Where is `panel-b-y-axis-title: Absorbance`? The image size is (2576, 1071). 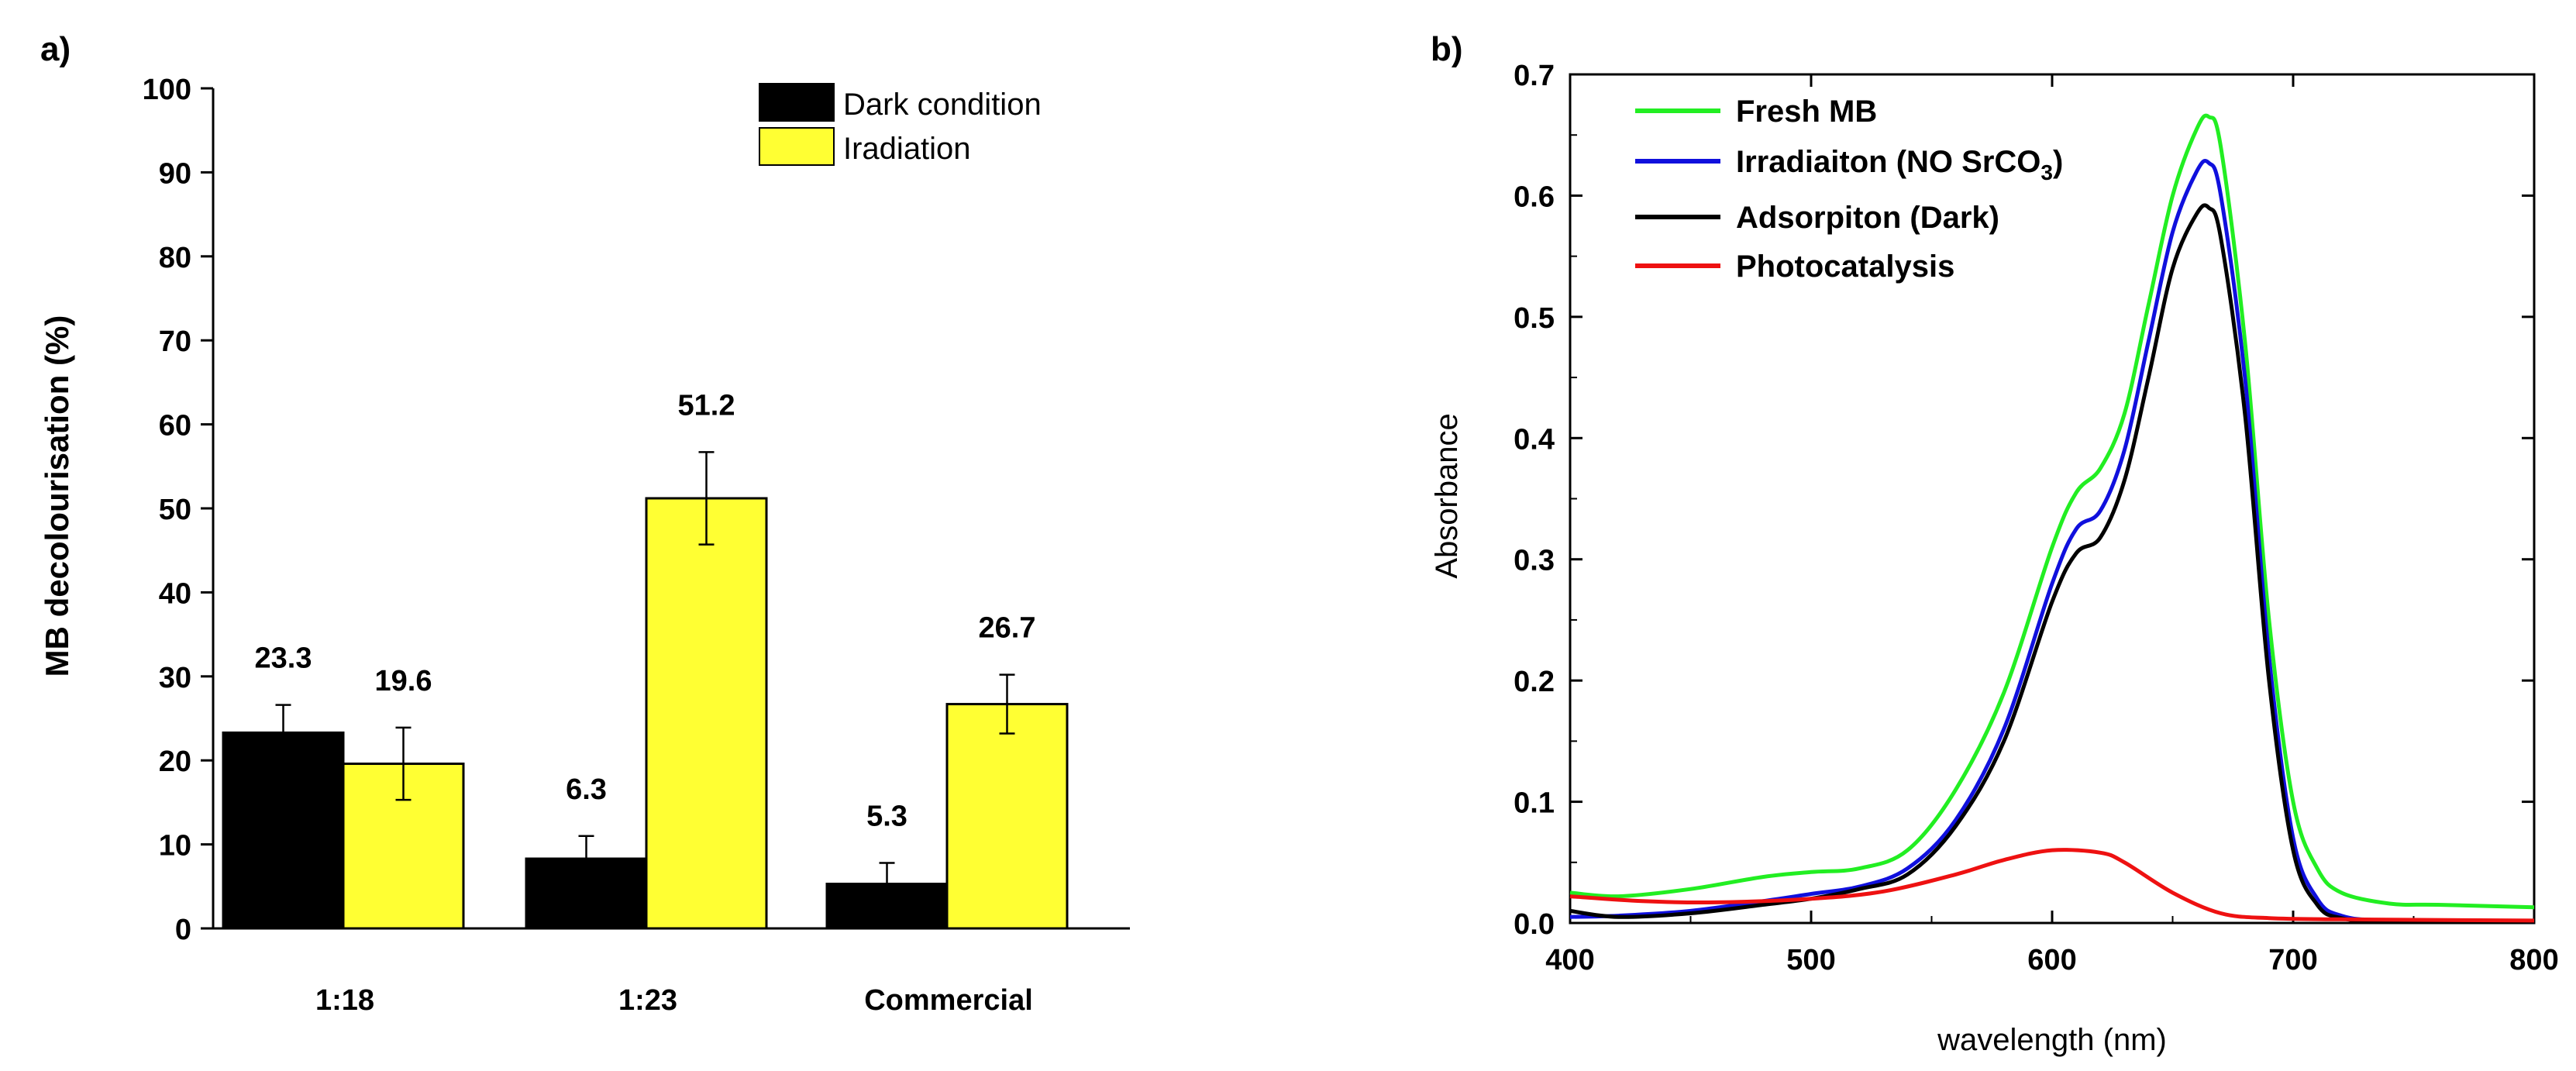
panel-b-y-axis-title: Absorbance is located at coordinates (1447, 495).